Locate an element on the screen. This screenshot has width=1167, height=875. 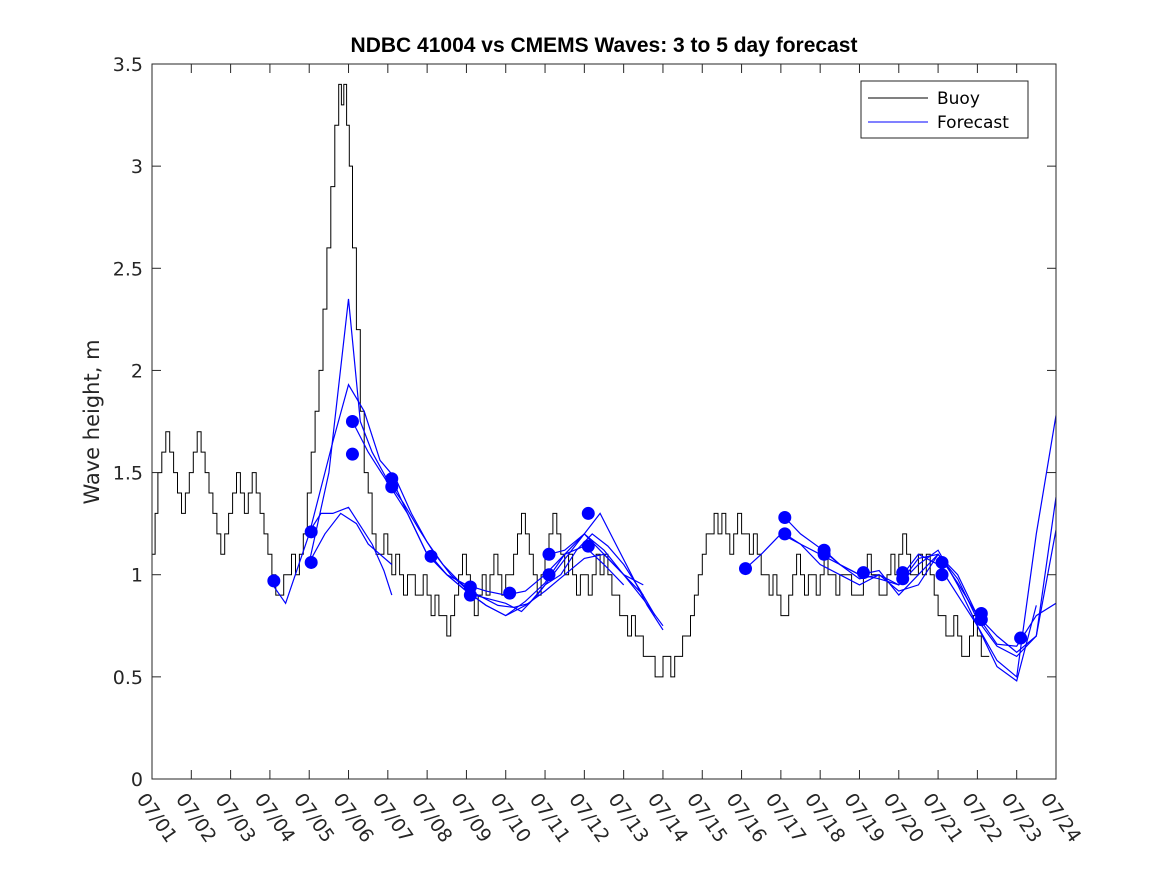
y-tick-label: 3.5 is located at coordinates (128, 65).